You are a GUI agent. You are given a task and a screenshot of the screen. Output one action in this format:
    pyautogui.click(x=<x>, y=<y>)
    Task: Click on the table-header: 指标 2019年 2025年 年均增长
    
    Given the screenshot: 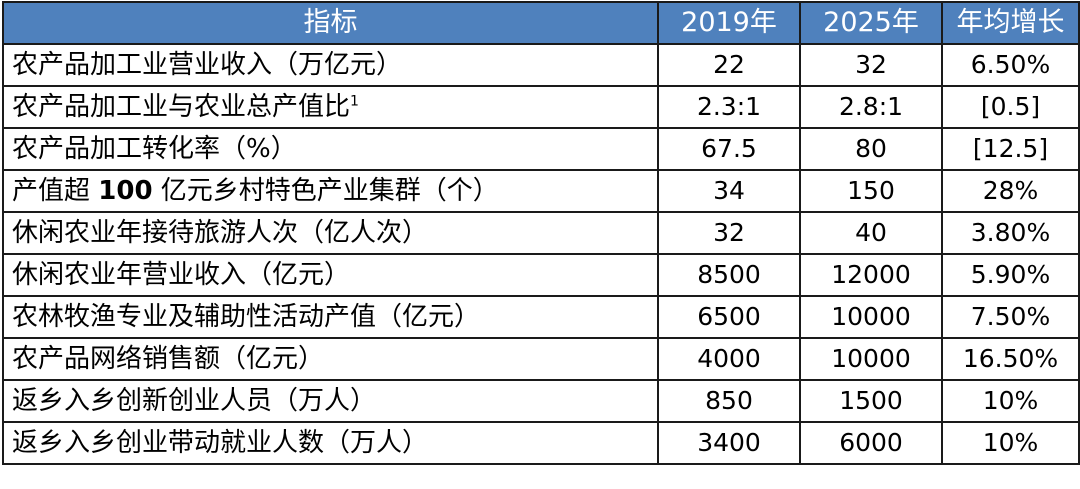 What is the action you would take?
    pyautogui.click(x=541, y=23)
    